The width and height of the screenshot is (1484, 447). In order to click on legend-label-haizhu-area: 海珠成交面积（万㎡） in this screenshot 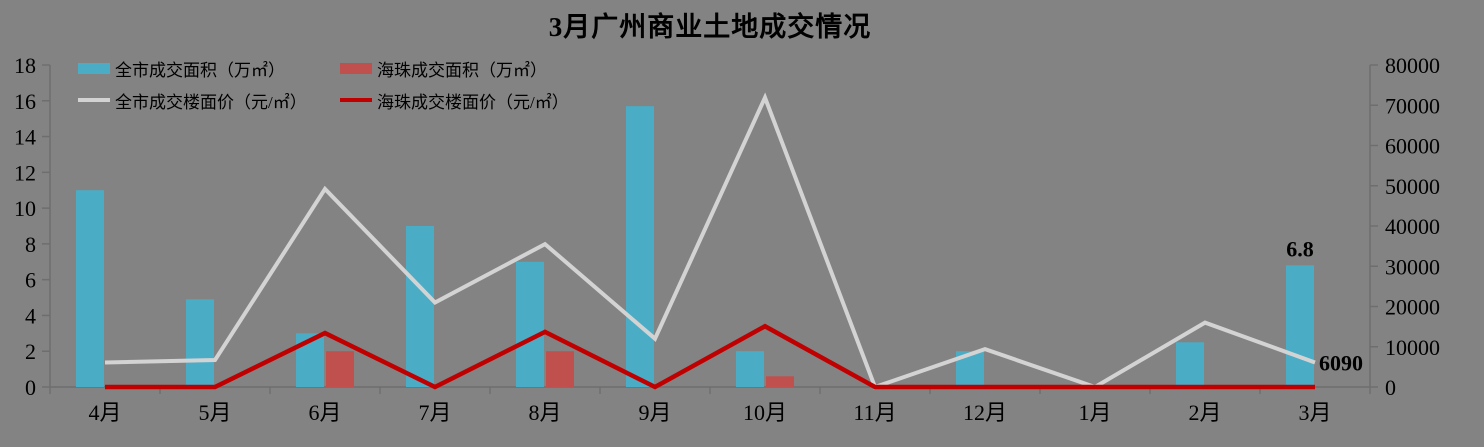, I will do `click(462, 70)`.